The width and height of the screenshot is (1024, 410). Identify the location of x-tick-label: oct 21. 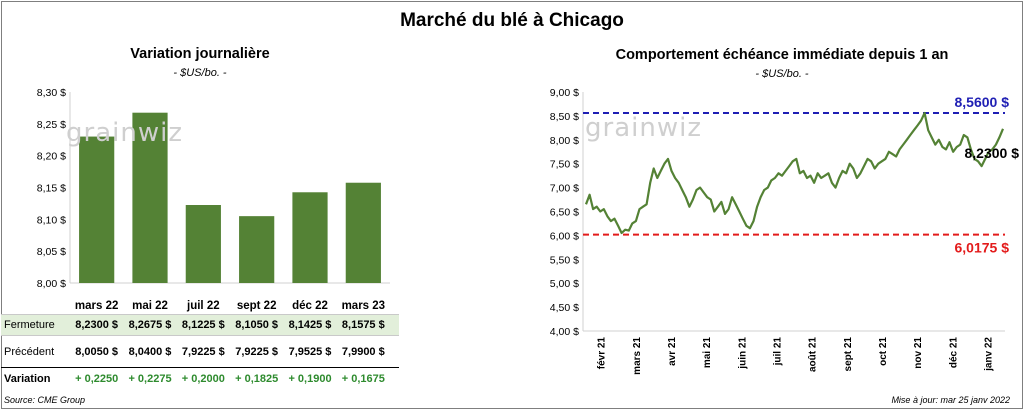
(883, 351).